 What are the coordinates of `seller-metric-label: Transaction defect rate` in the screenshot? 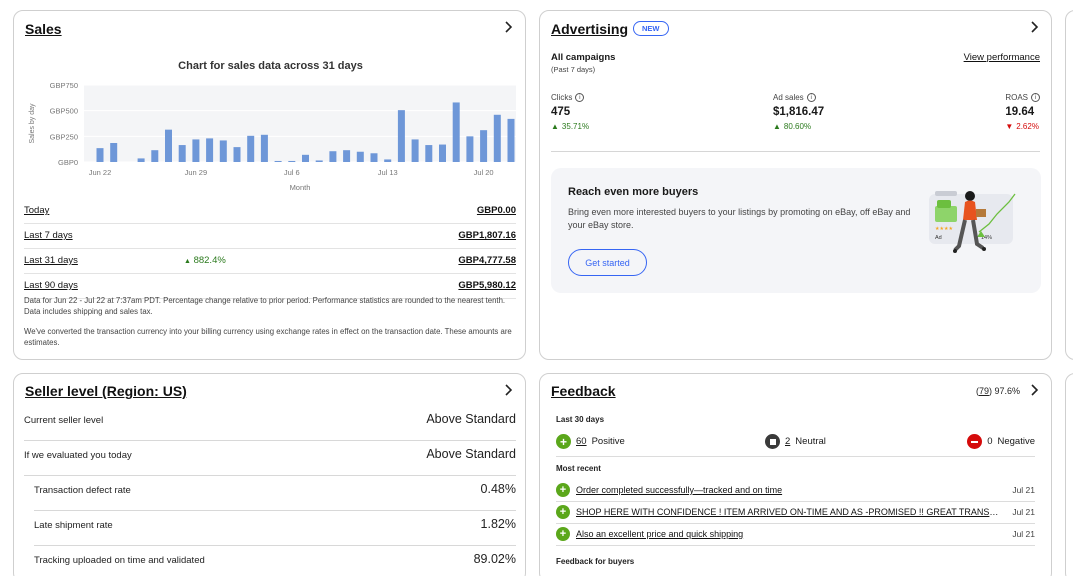 It's located at (82, 490).